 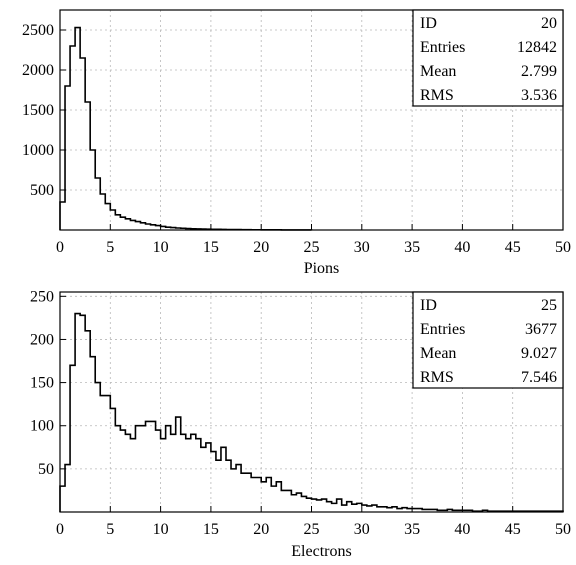 What do you see at coordinates (38, 30) in the screenshot?
I see `y-tick-label: 2500` at bounding box center [38, 30].